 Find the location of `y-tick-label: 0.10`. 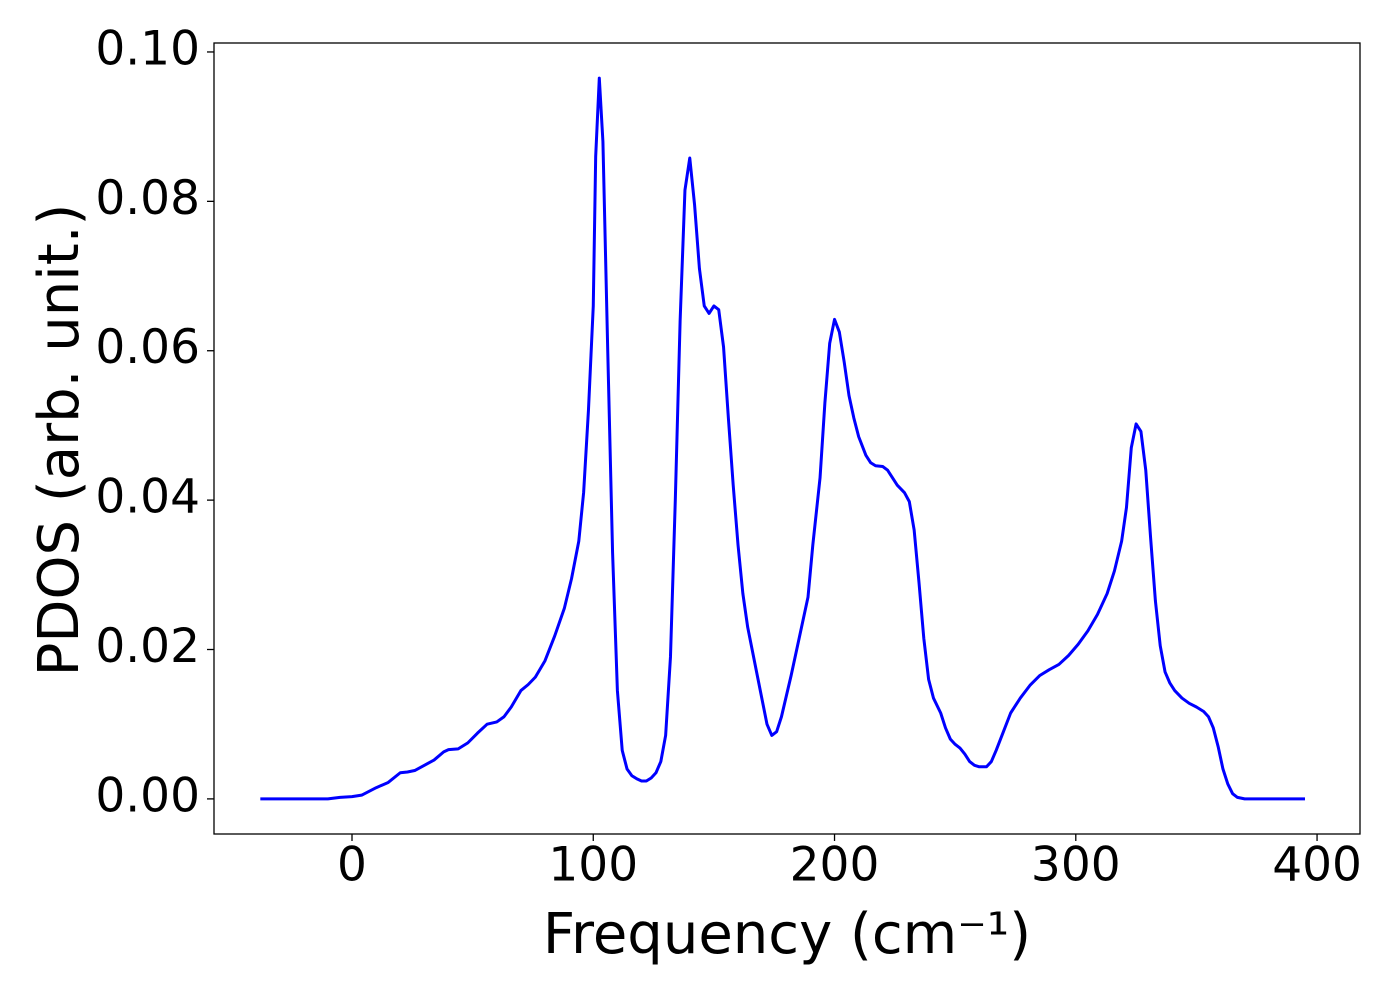

y-tick-label: 0.10 is located at coordinates (147, 48).